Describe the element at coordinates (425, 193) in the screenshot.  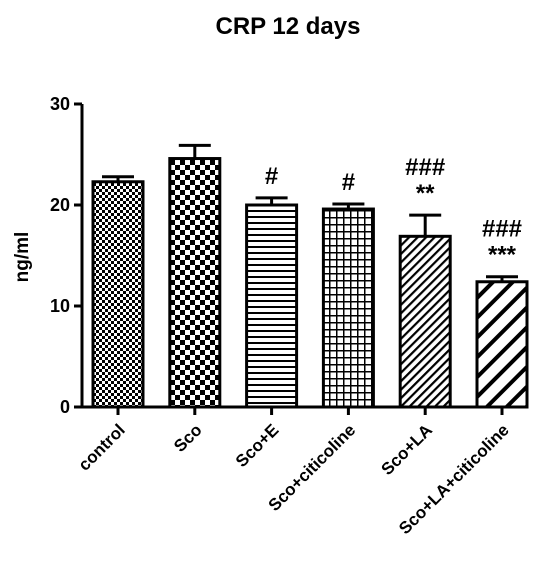
I see `significance-marker: **` at that location.